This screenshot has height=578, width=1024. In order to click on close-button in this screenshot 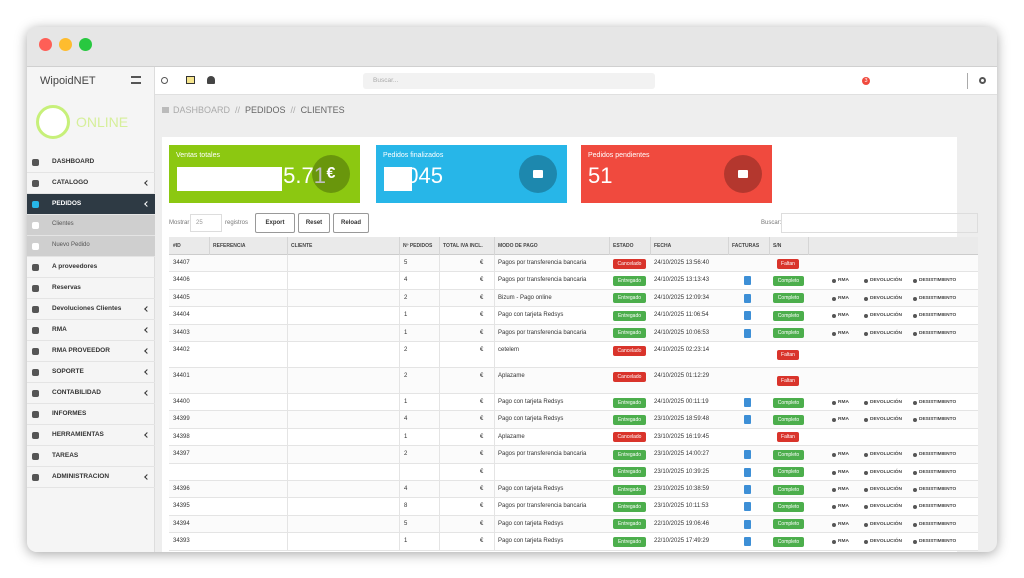, I will do `click(45, 44)`.